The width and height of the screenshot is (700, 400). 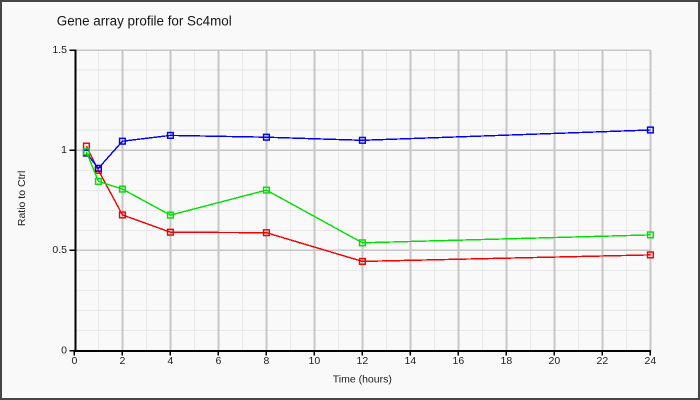 What do you see at coordinates (411, 361) in the screenshot?
I see `svg-text: 14` at bounding box center [411, 361].